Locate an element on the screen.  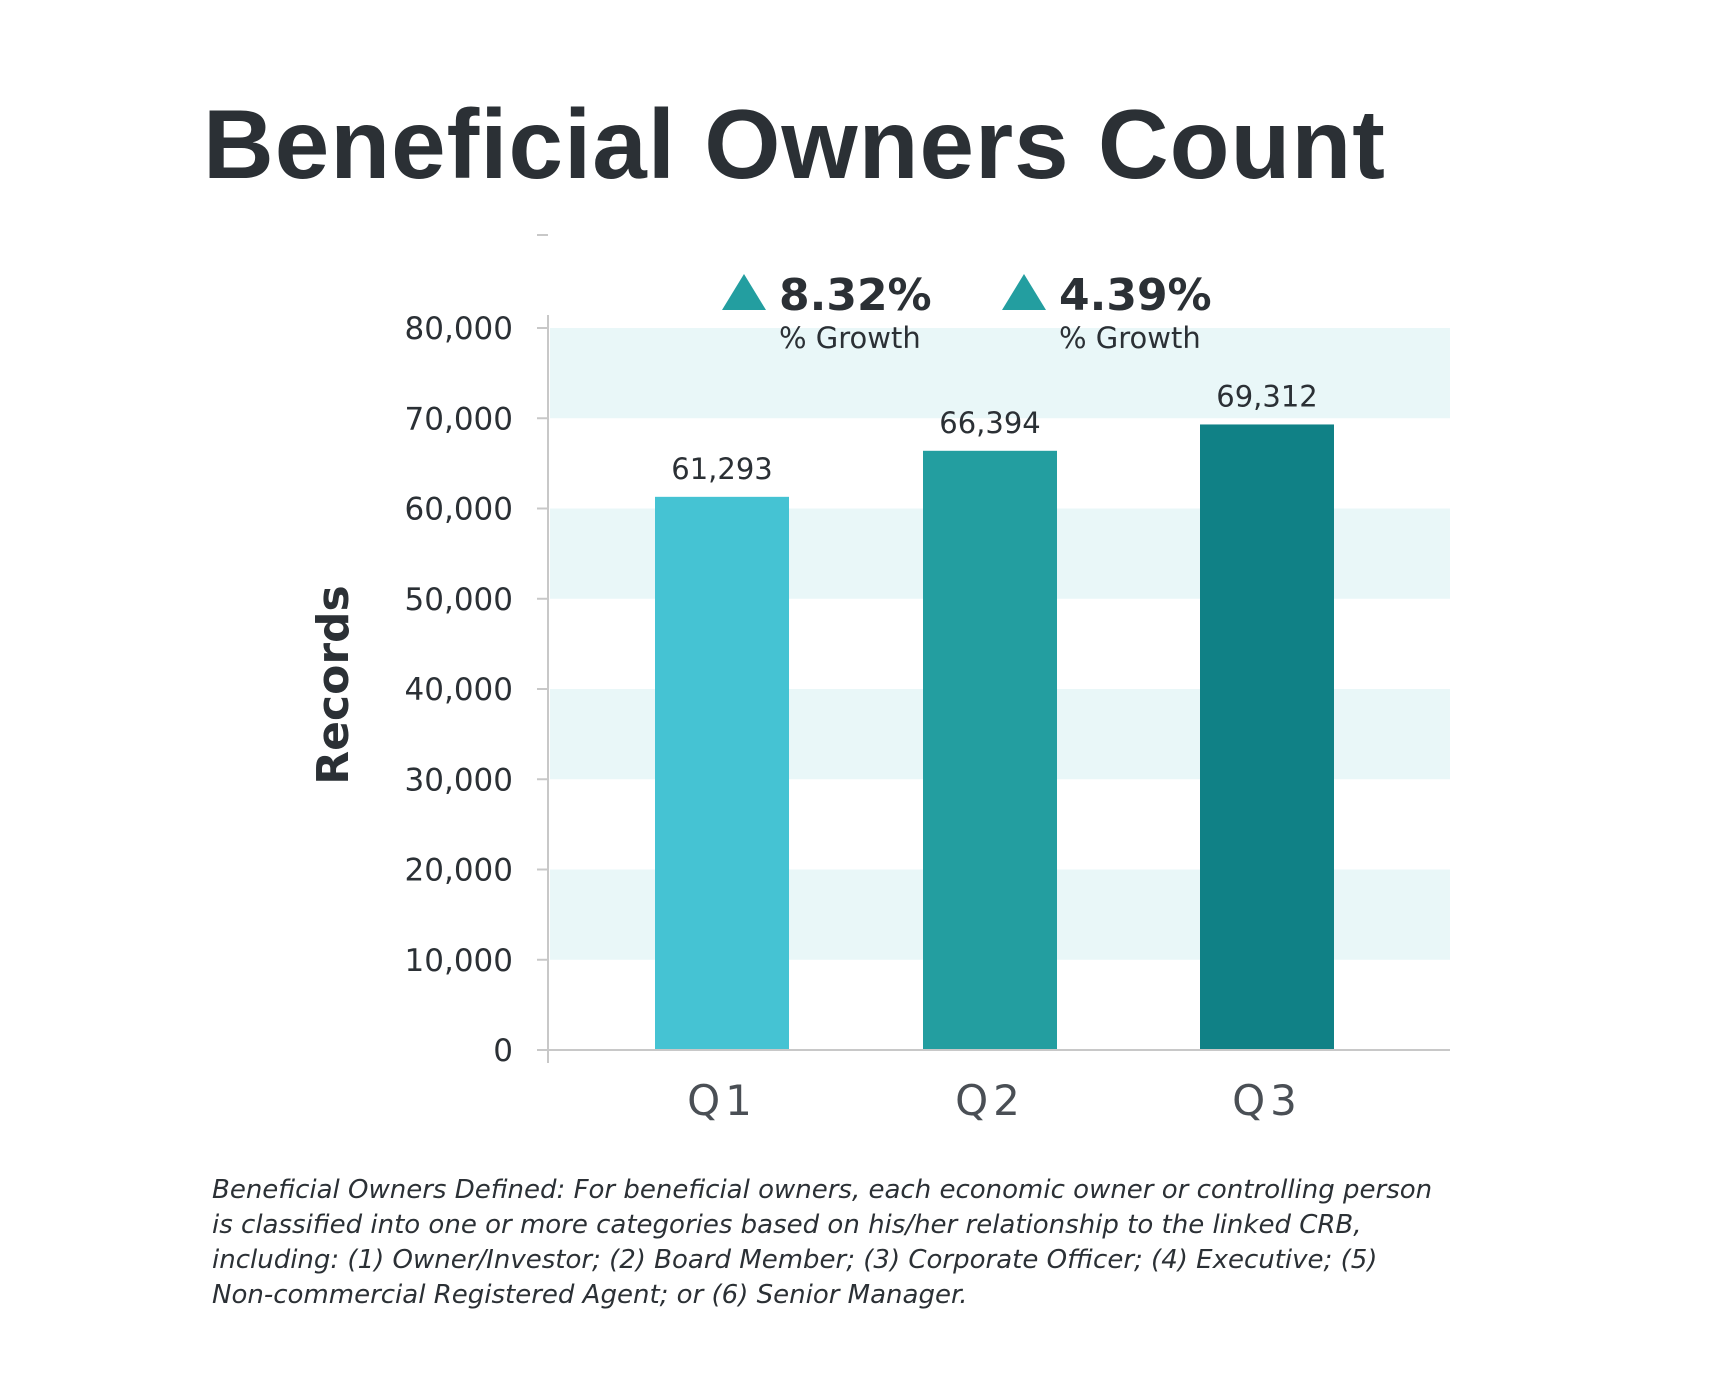
x-tick-label: Q1 is located at coordinates (722, 1100).